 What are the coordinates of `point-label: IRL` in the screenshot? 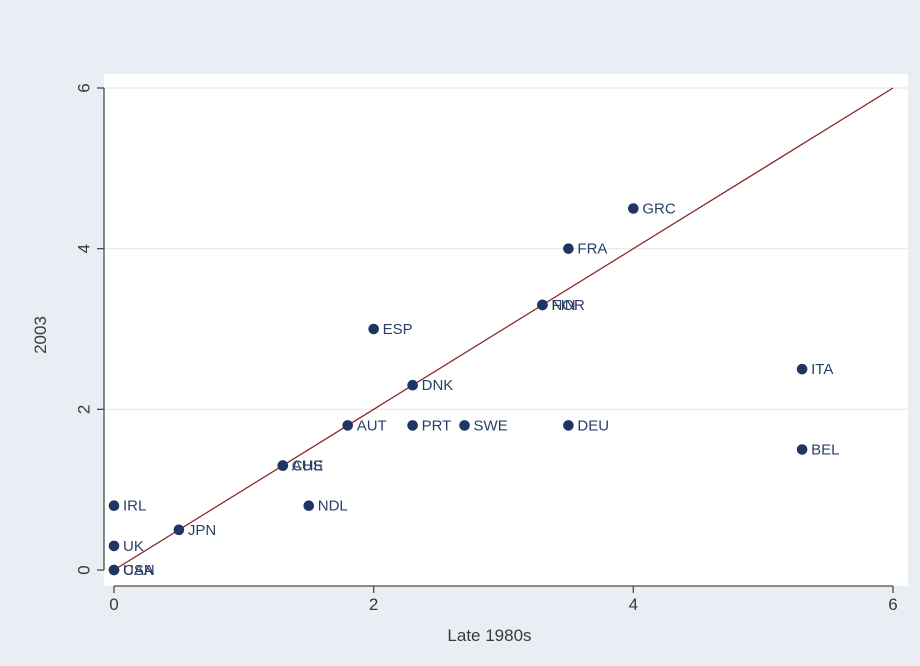 It's located at (134, 506).